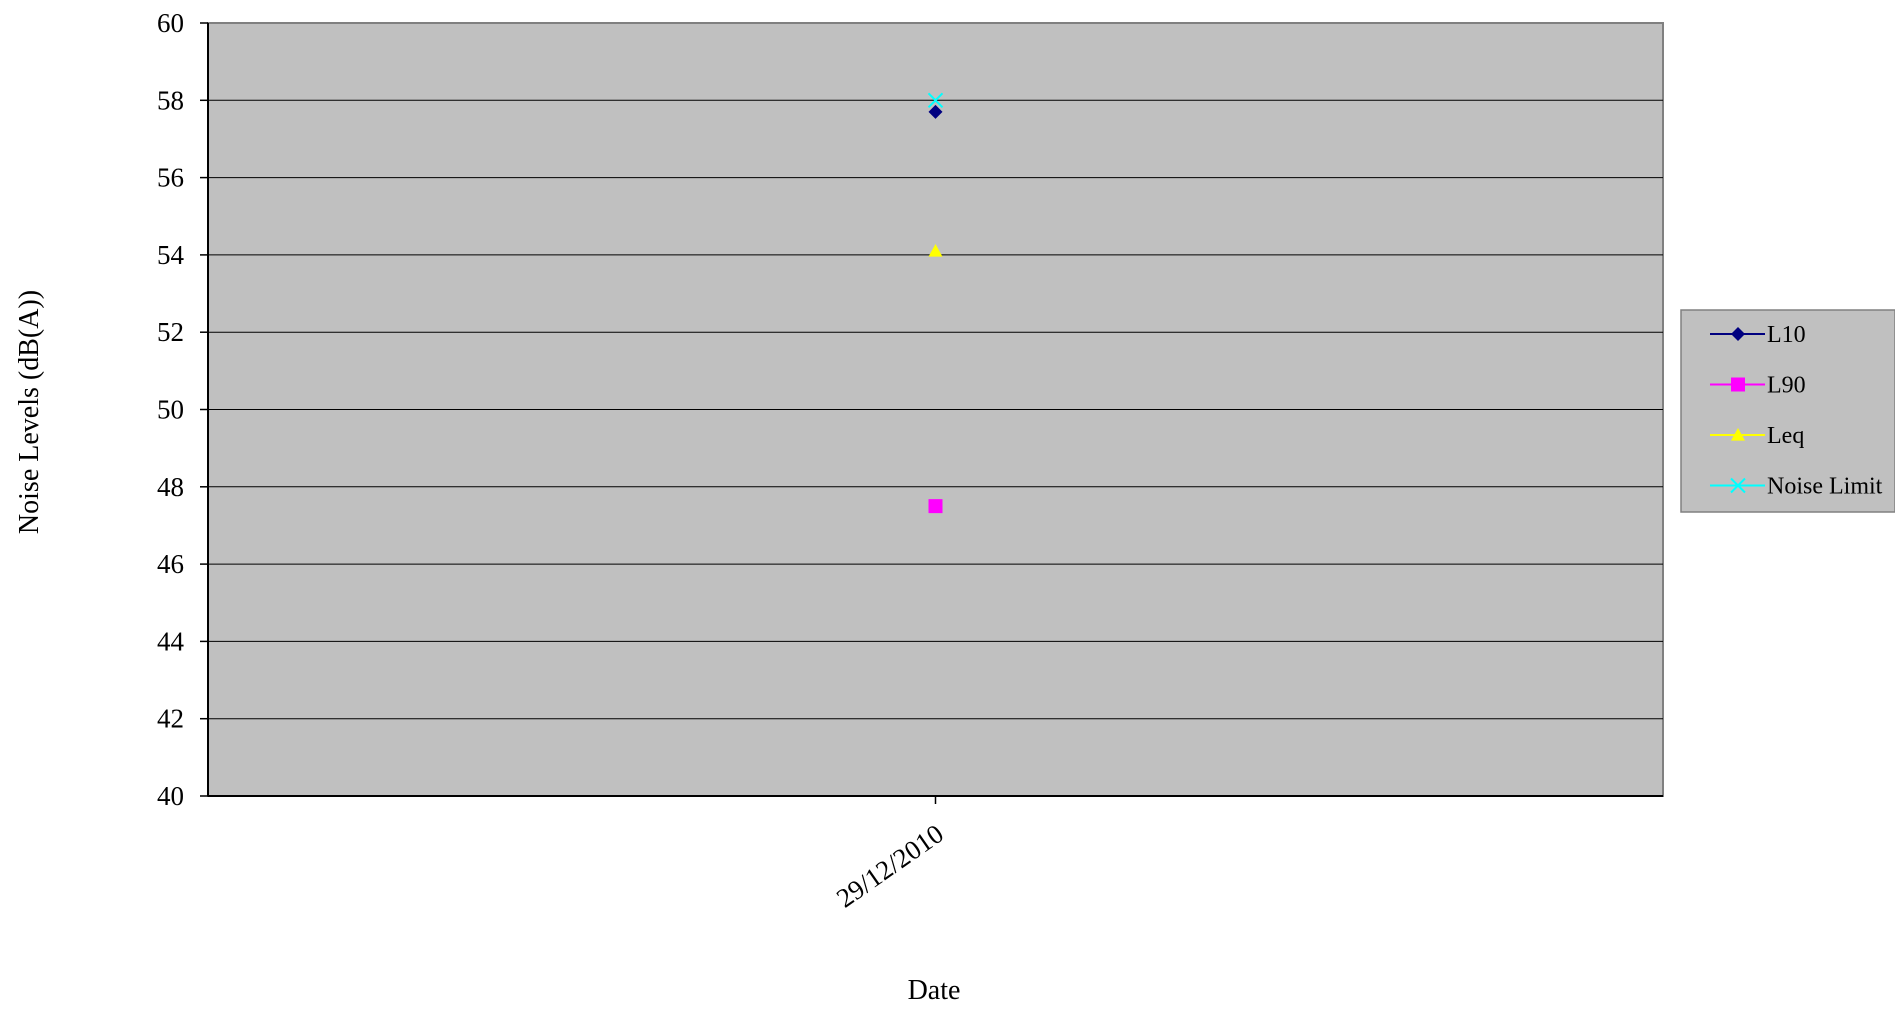  What do you see at coordinates (935, 303) in the screenshot?
I see `data-points` at bounding box center [935, 303].